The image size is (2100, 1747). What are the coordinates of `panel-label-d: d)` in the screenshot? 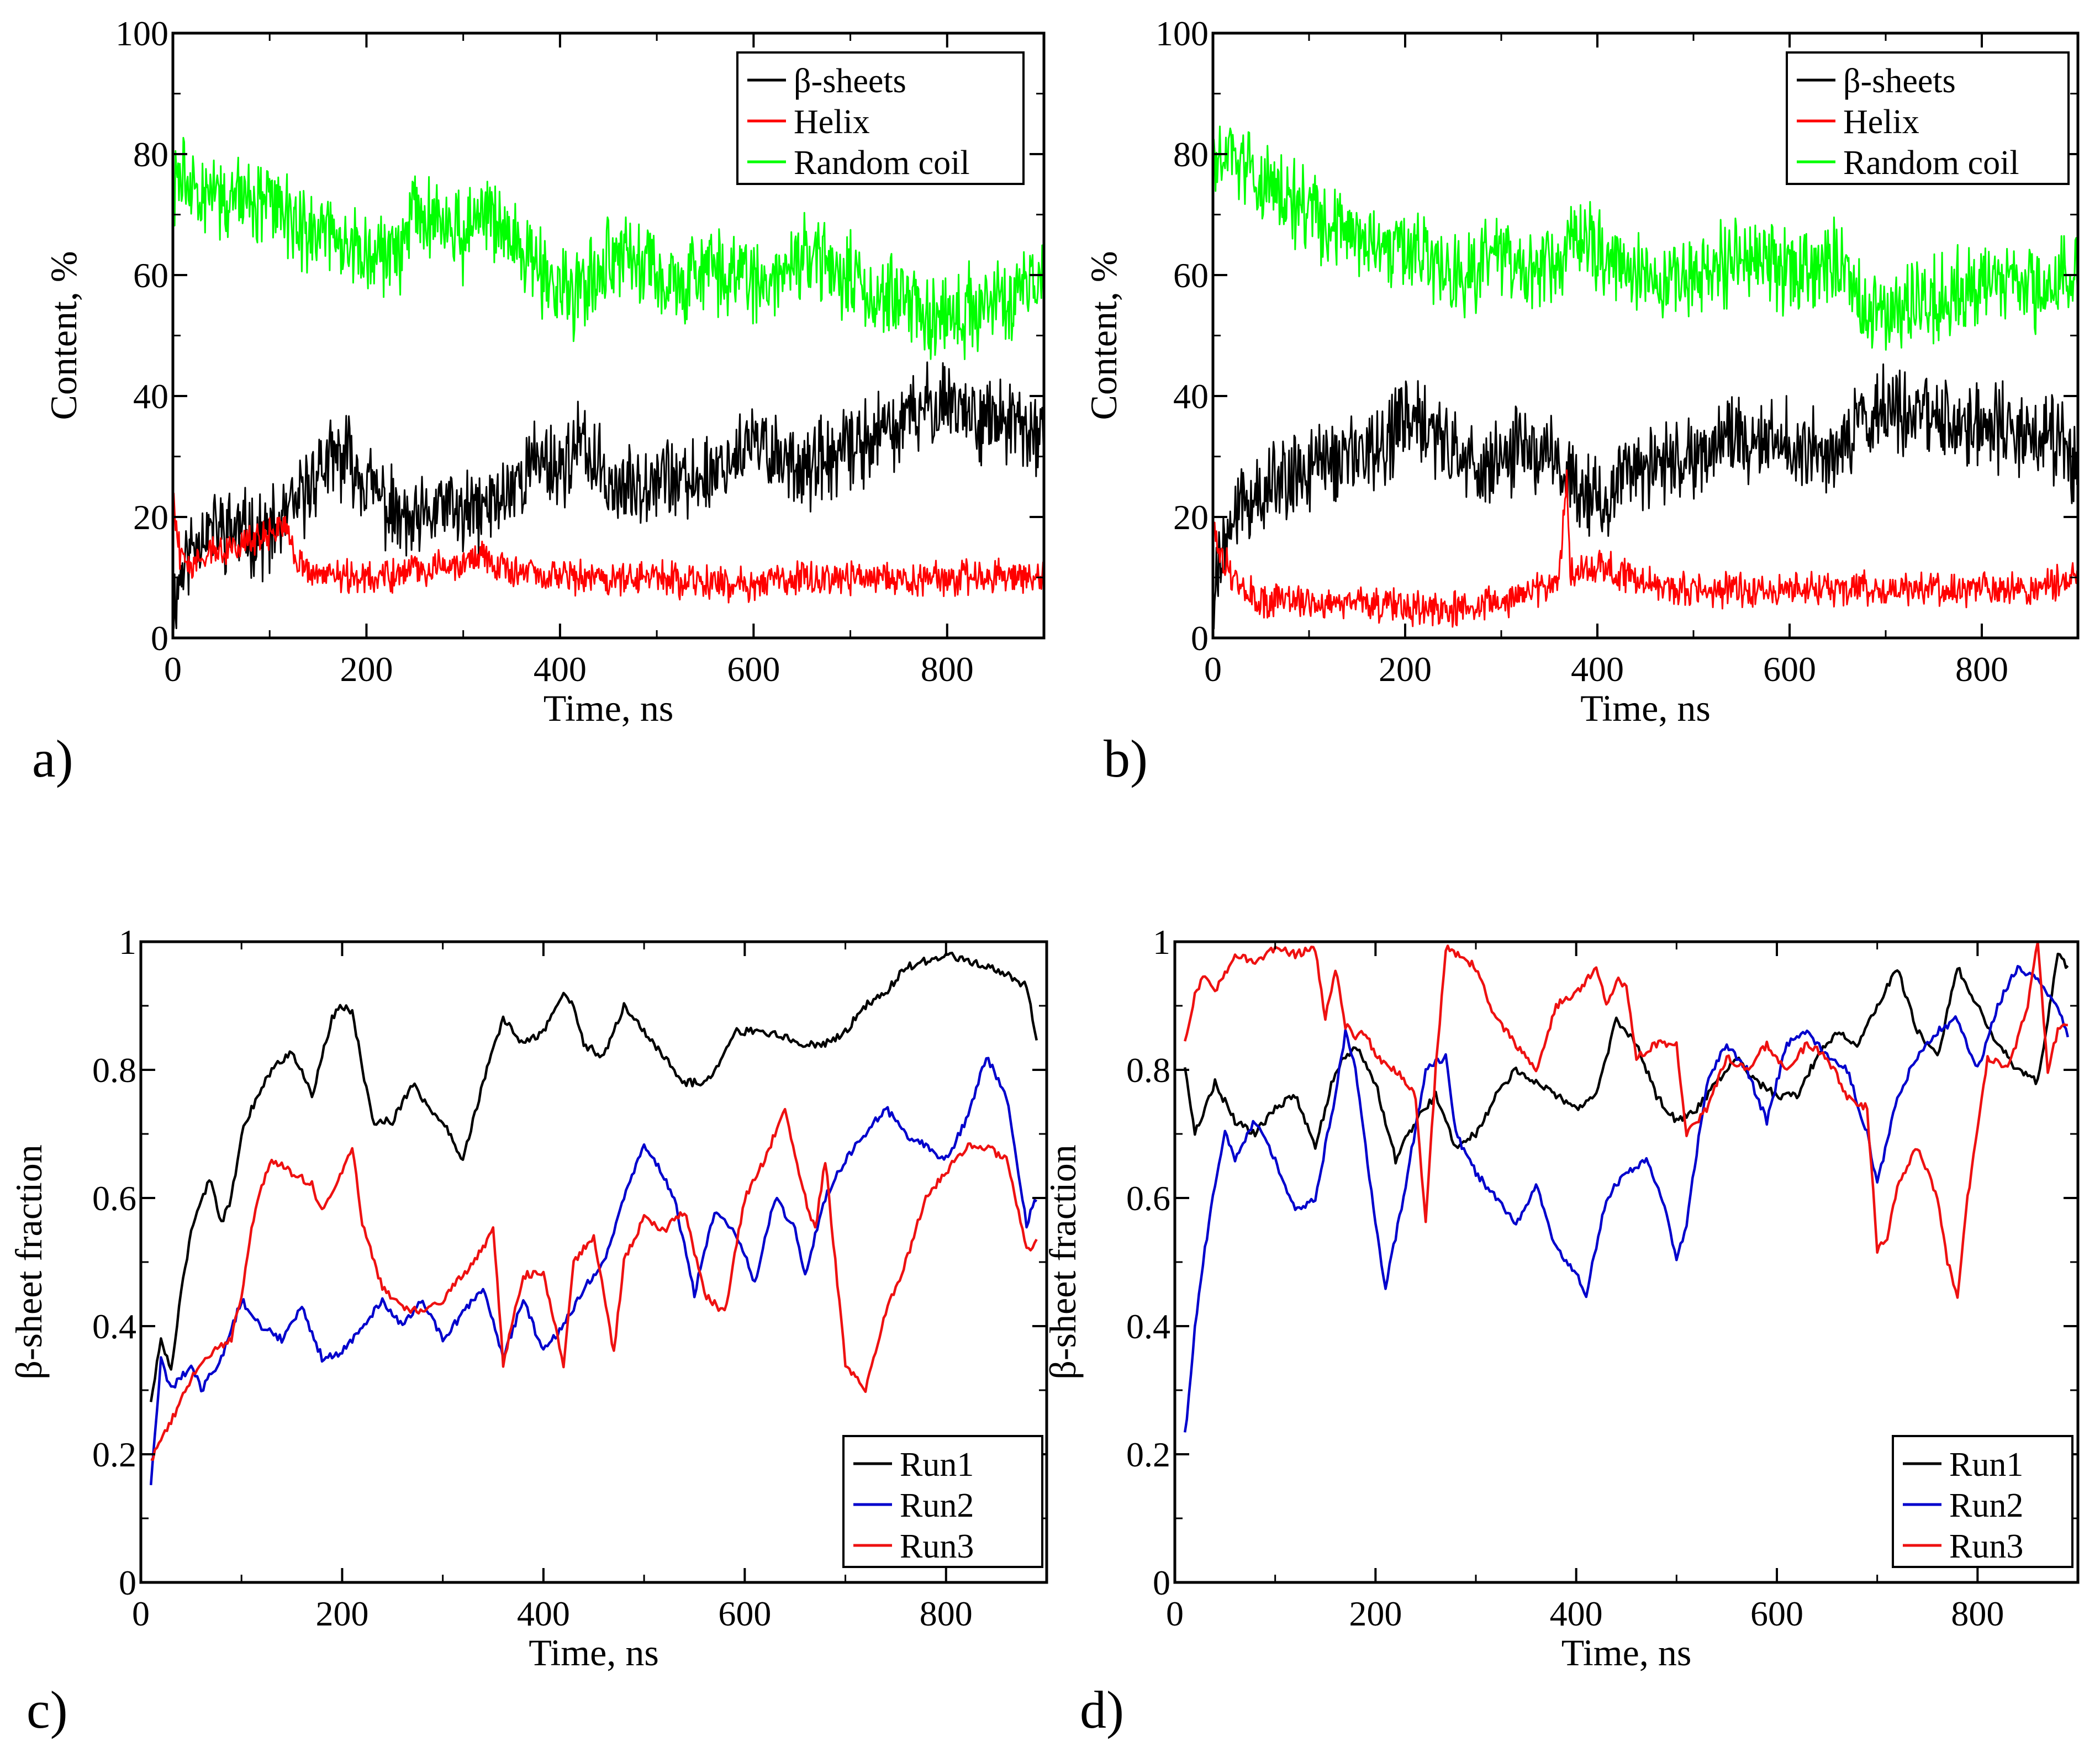 It's located at (1102, 1710).